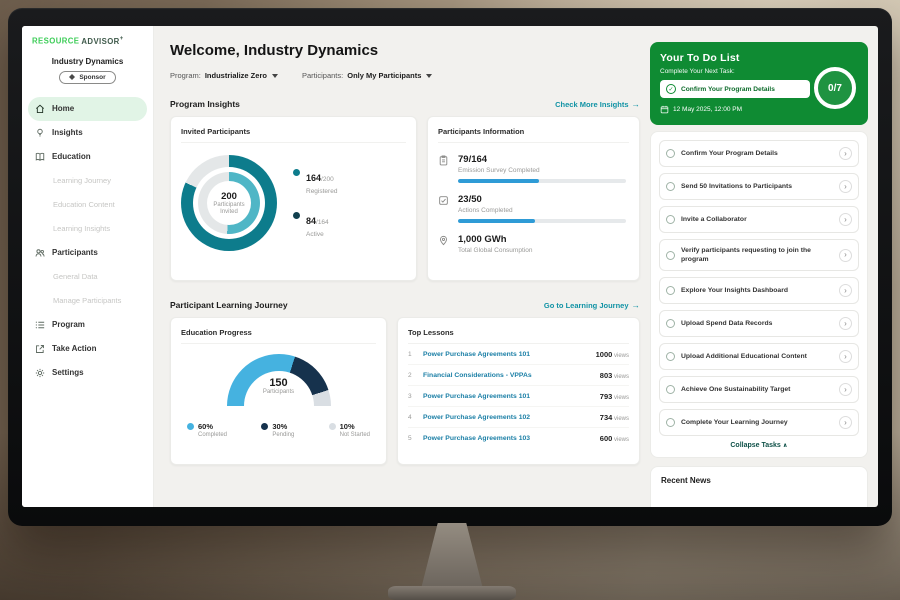  Describe the element at coordinates (533, 135) in the screenshot. I see `card-title: Participants Information` at that location.